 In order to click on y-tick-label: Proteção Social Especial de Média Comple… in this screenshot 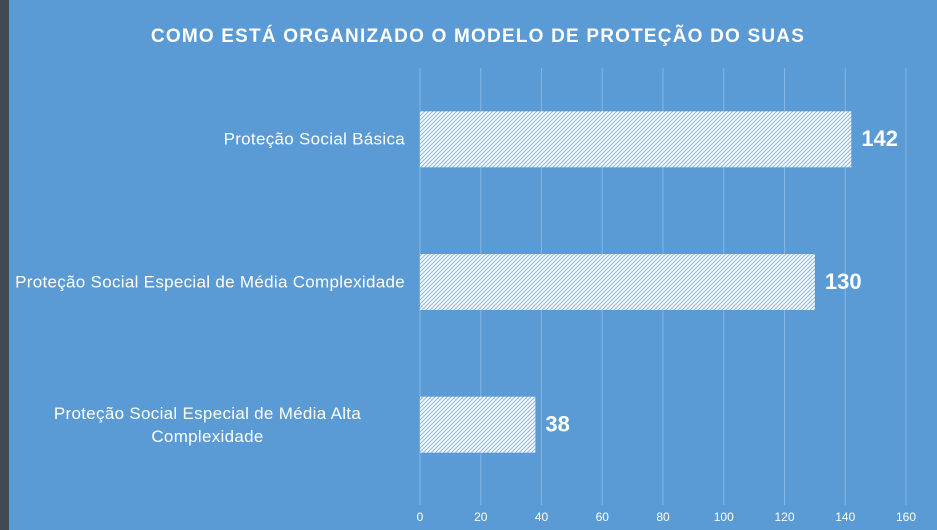, I will do `click(210, 282)`.